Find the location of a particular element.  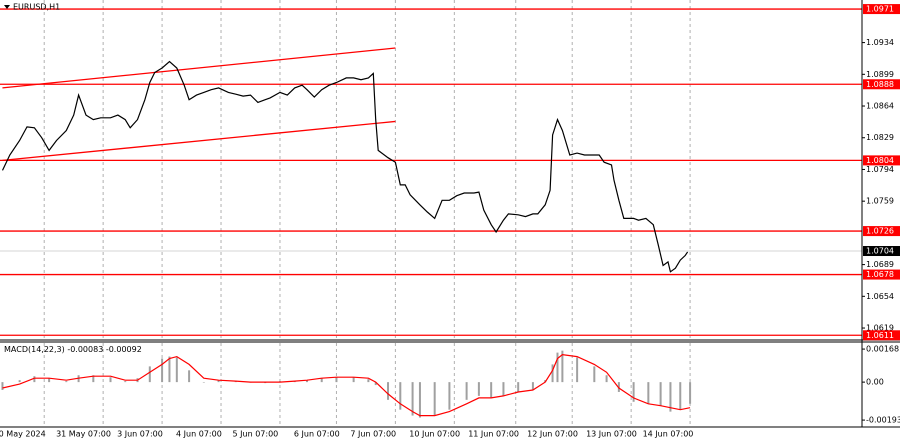

y-tick-label: 1.0794 is located at coordinates (880, 169).